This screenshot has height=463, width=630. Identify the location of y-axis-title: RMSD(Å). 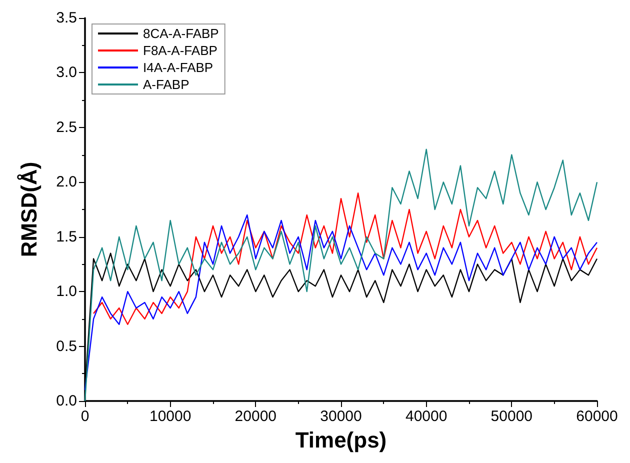
(29, 210).